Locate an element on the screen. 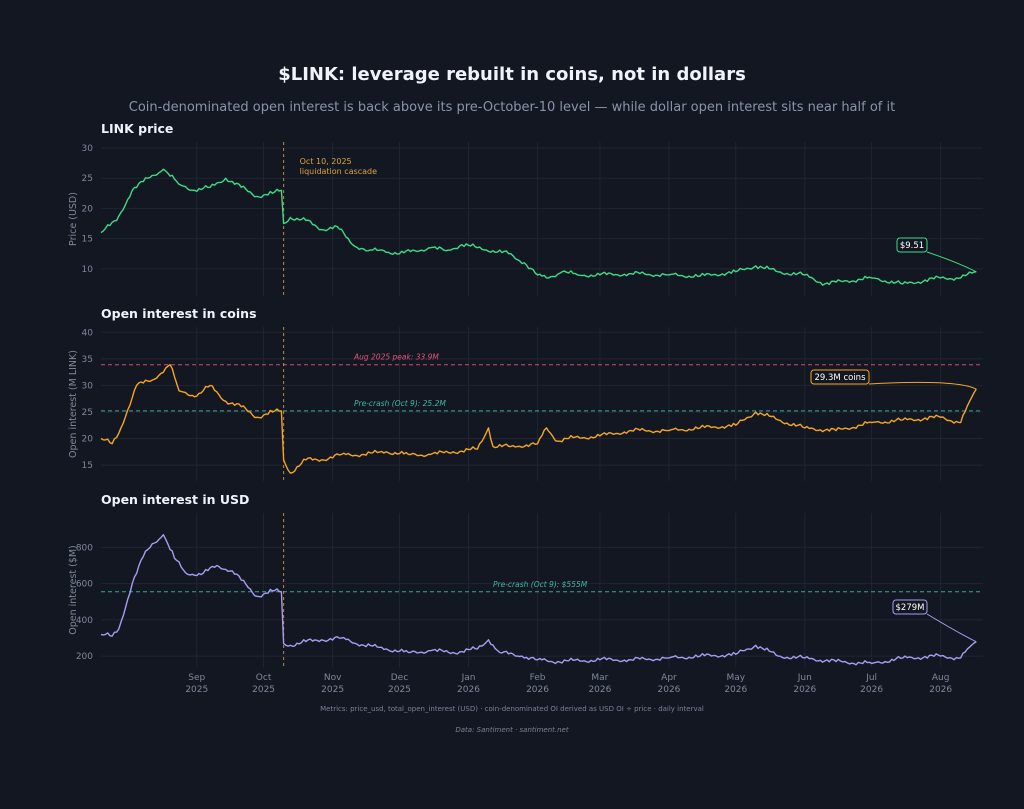 The height and width of the screenshot is (809, 1024). y-tick-label: 200 is located at coordinates (84, 657).